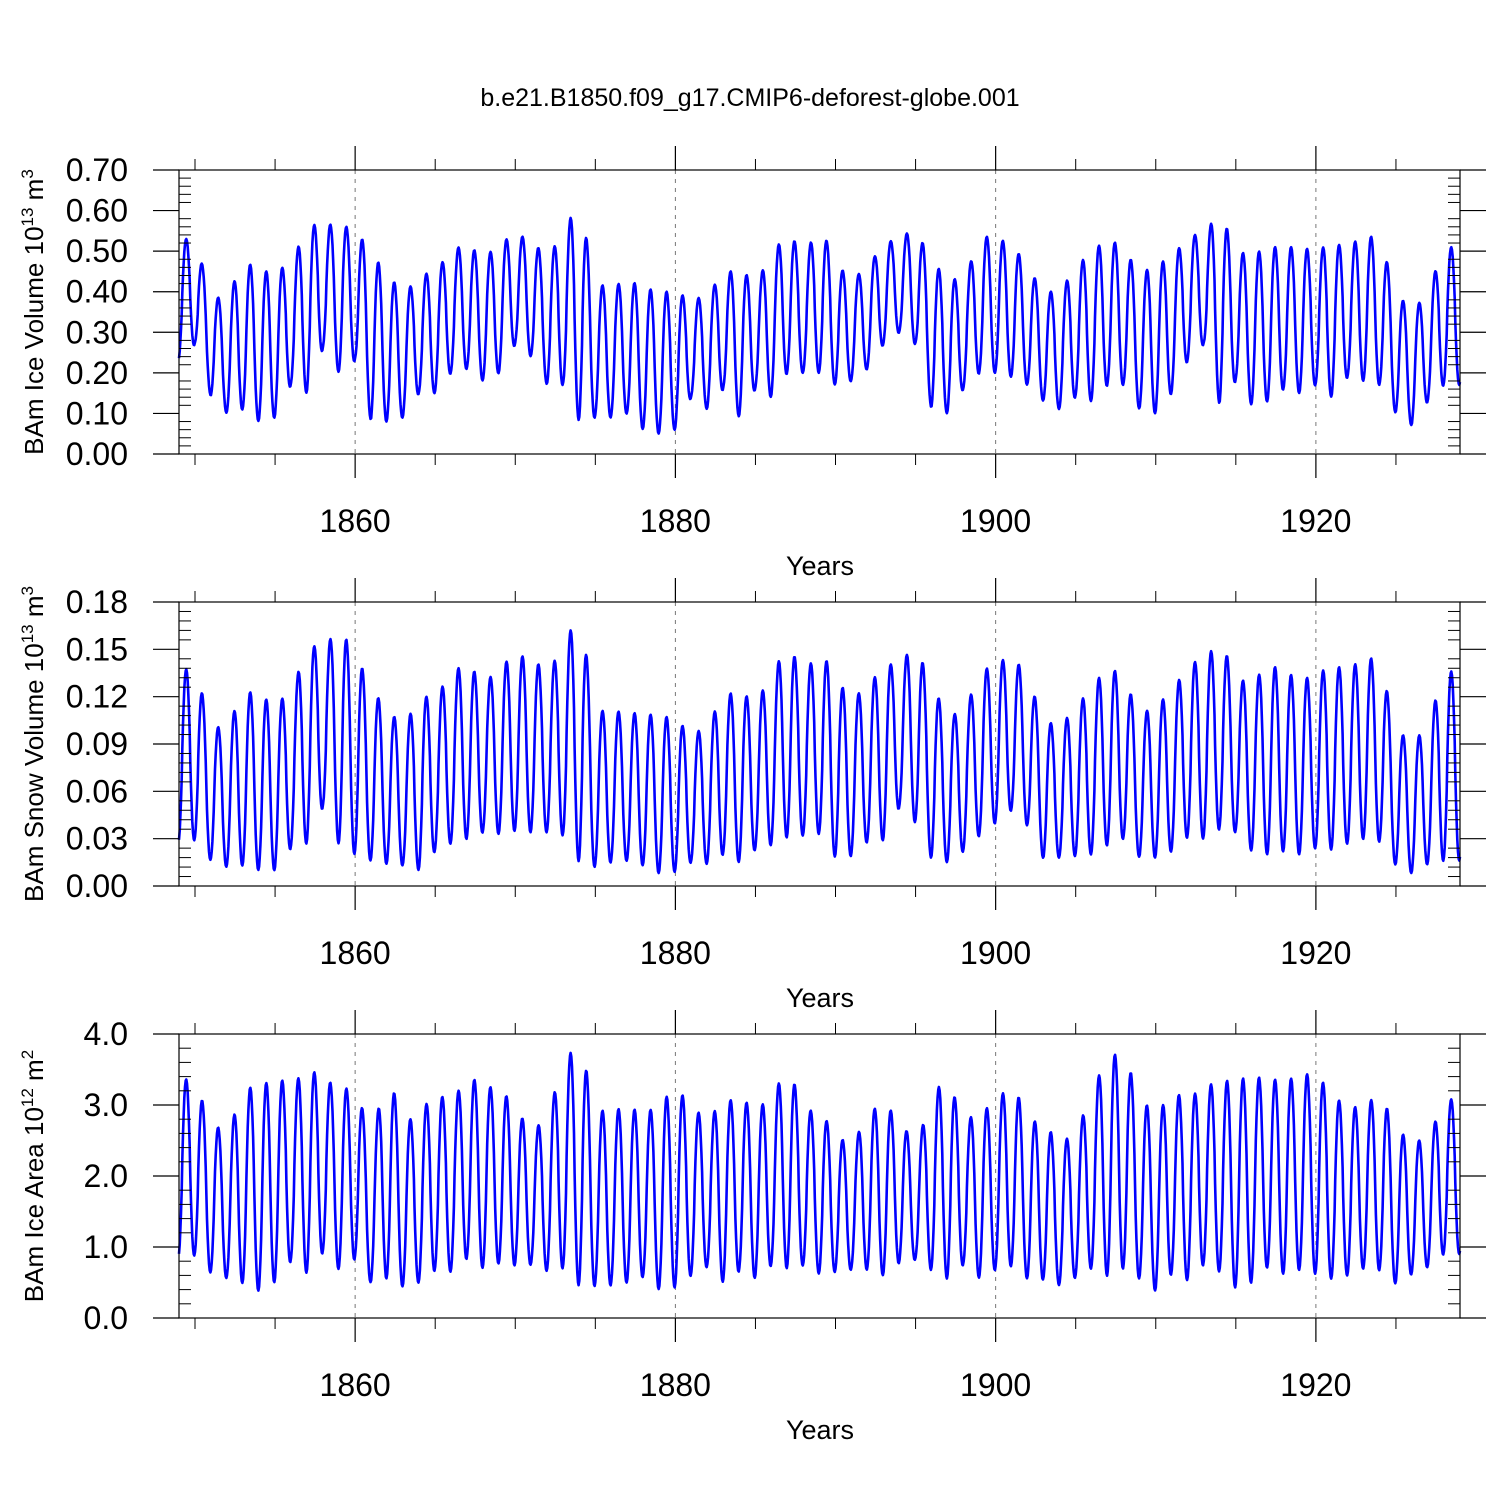 The height and width of the screenshot is (1500, 1500). Describe the element at coordinates (97, 251) in the screenshot. I see `y-tick-label: 0.50` at that location.